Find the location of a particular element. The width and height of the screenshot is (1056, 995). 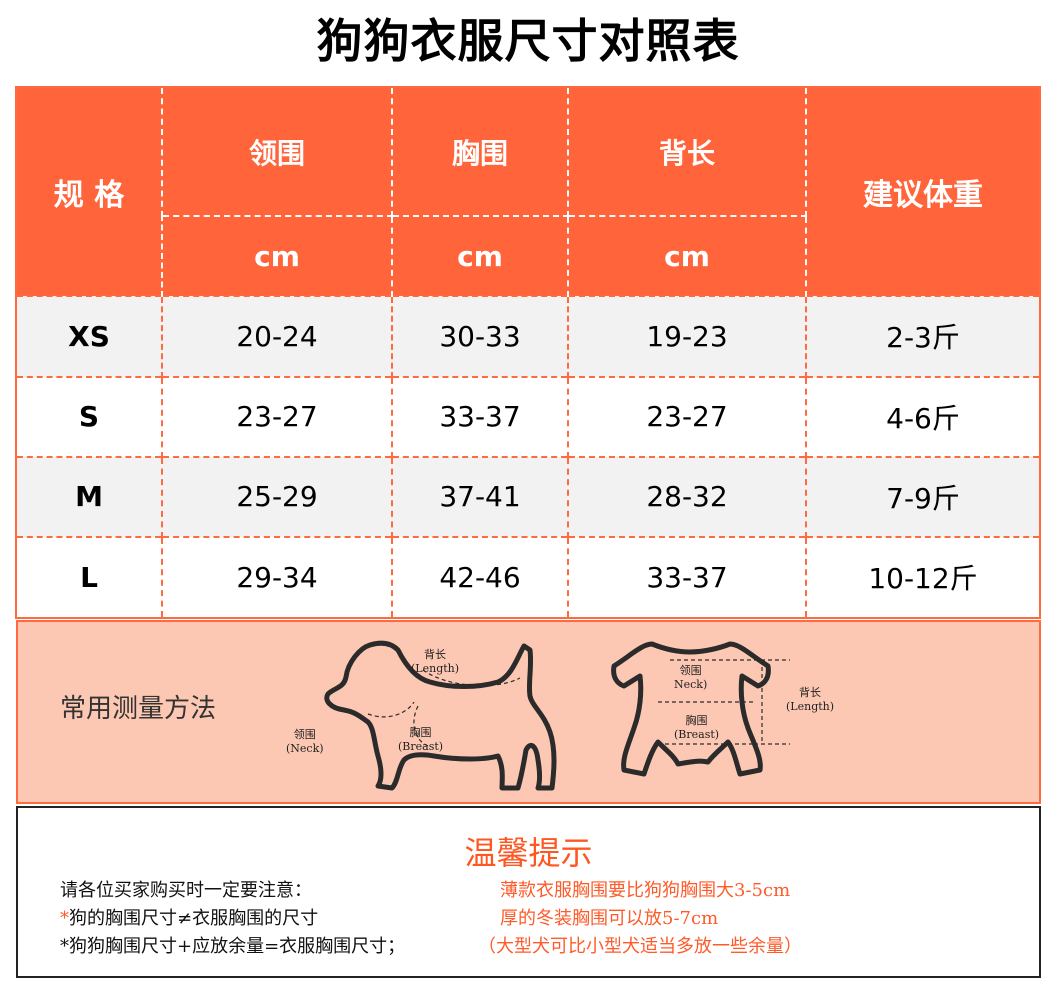

measurement-diagram is located at coordinates (557, 715).